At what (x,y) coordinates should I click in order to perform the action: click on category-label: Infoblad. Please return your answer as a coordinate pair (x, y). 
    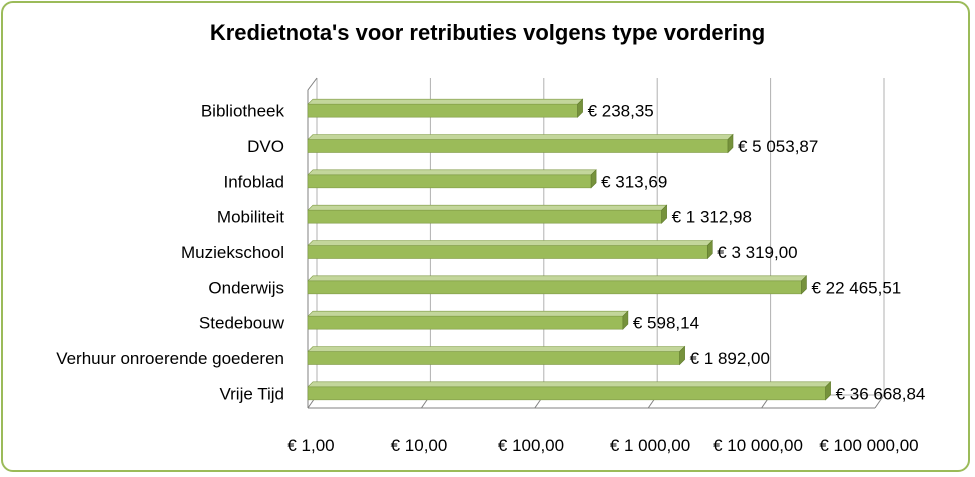
    Looking at the image, I should click on (254, 181).